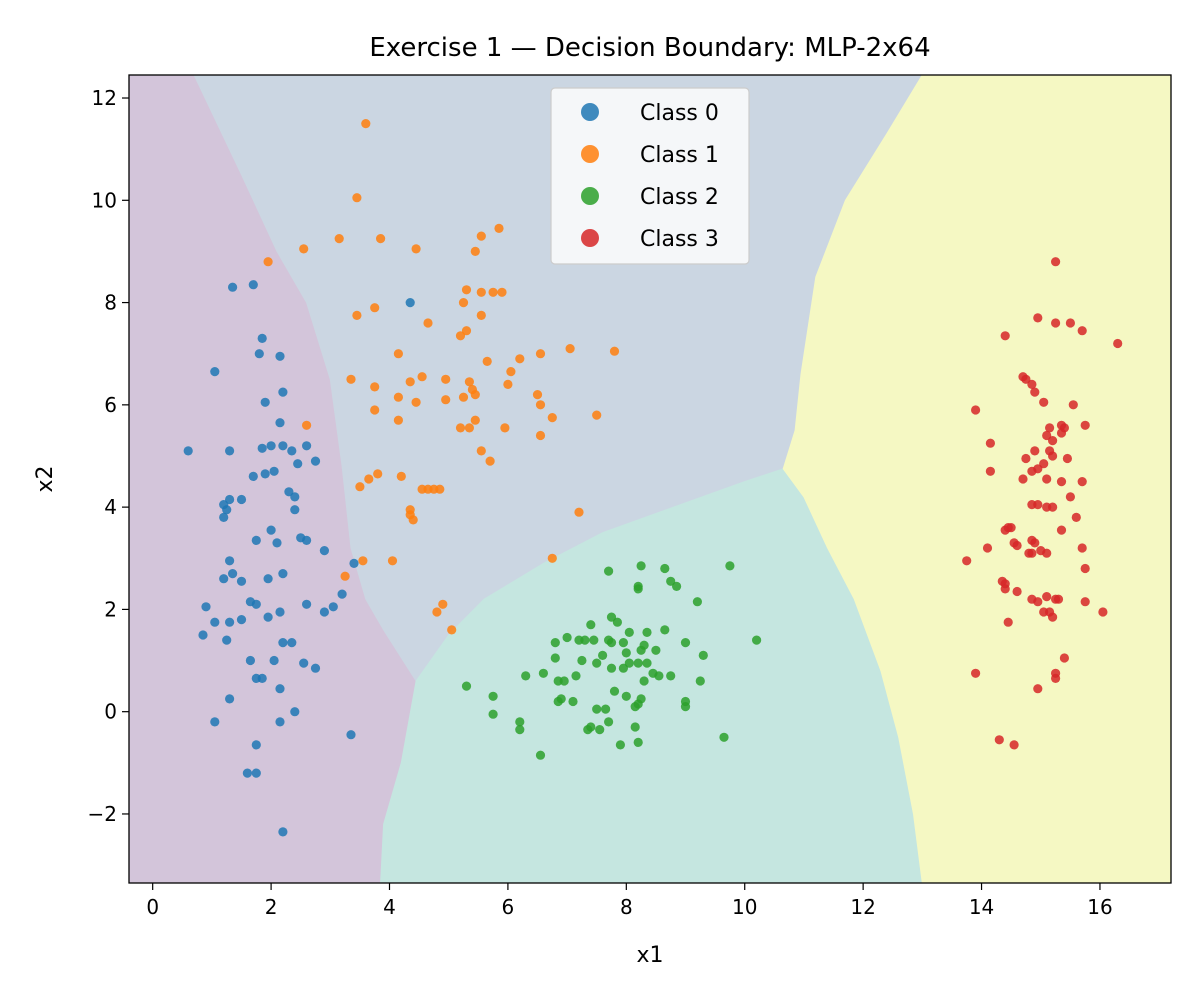 The width and height of the screenshot is (1200, 1000). Describe the element at coordinates (1099, 907) in the screenshot. I see `x-tick-label: 16` at that location.